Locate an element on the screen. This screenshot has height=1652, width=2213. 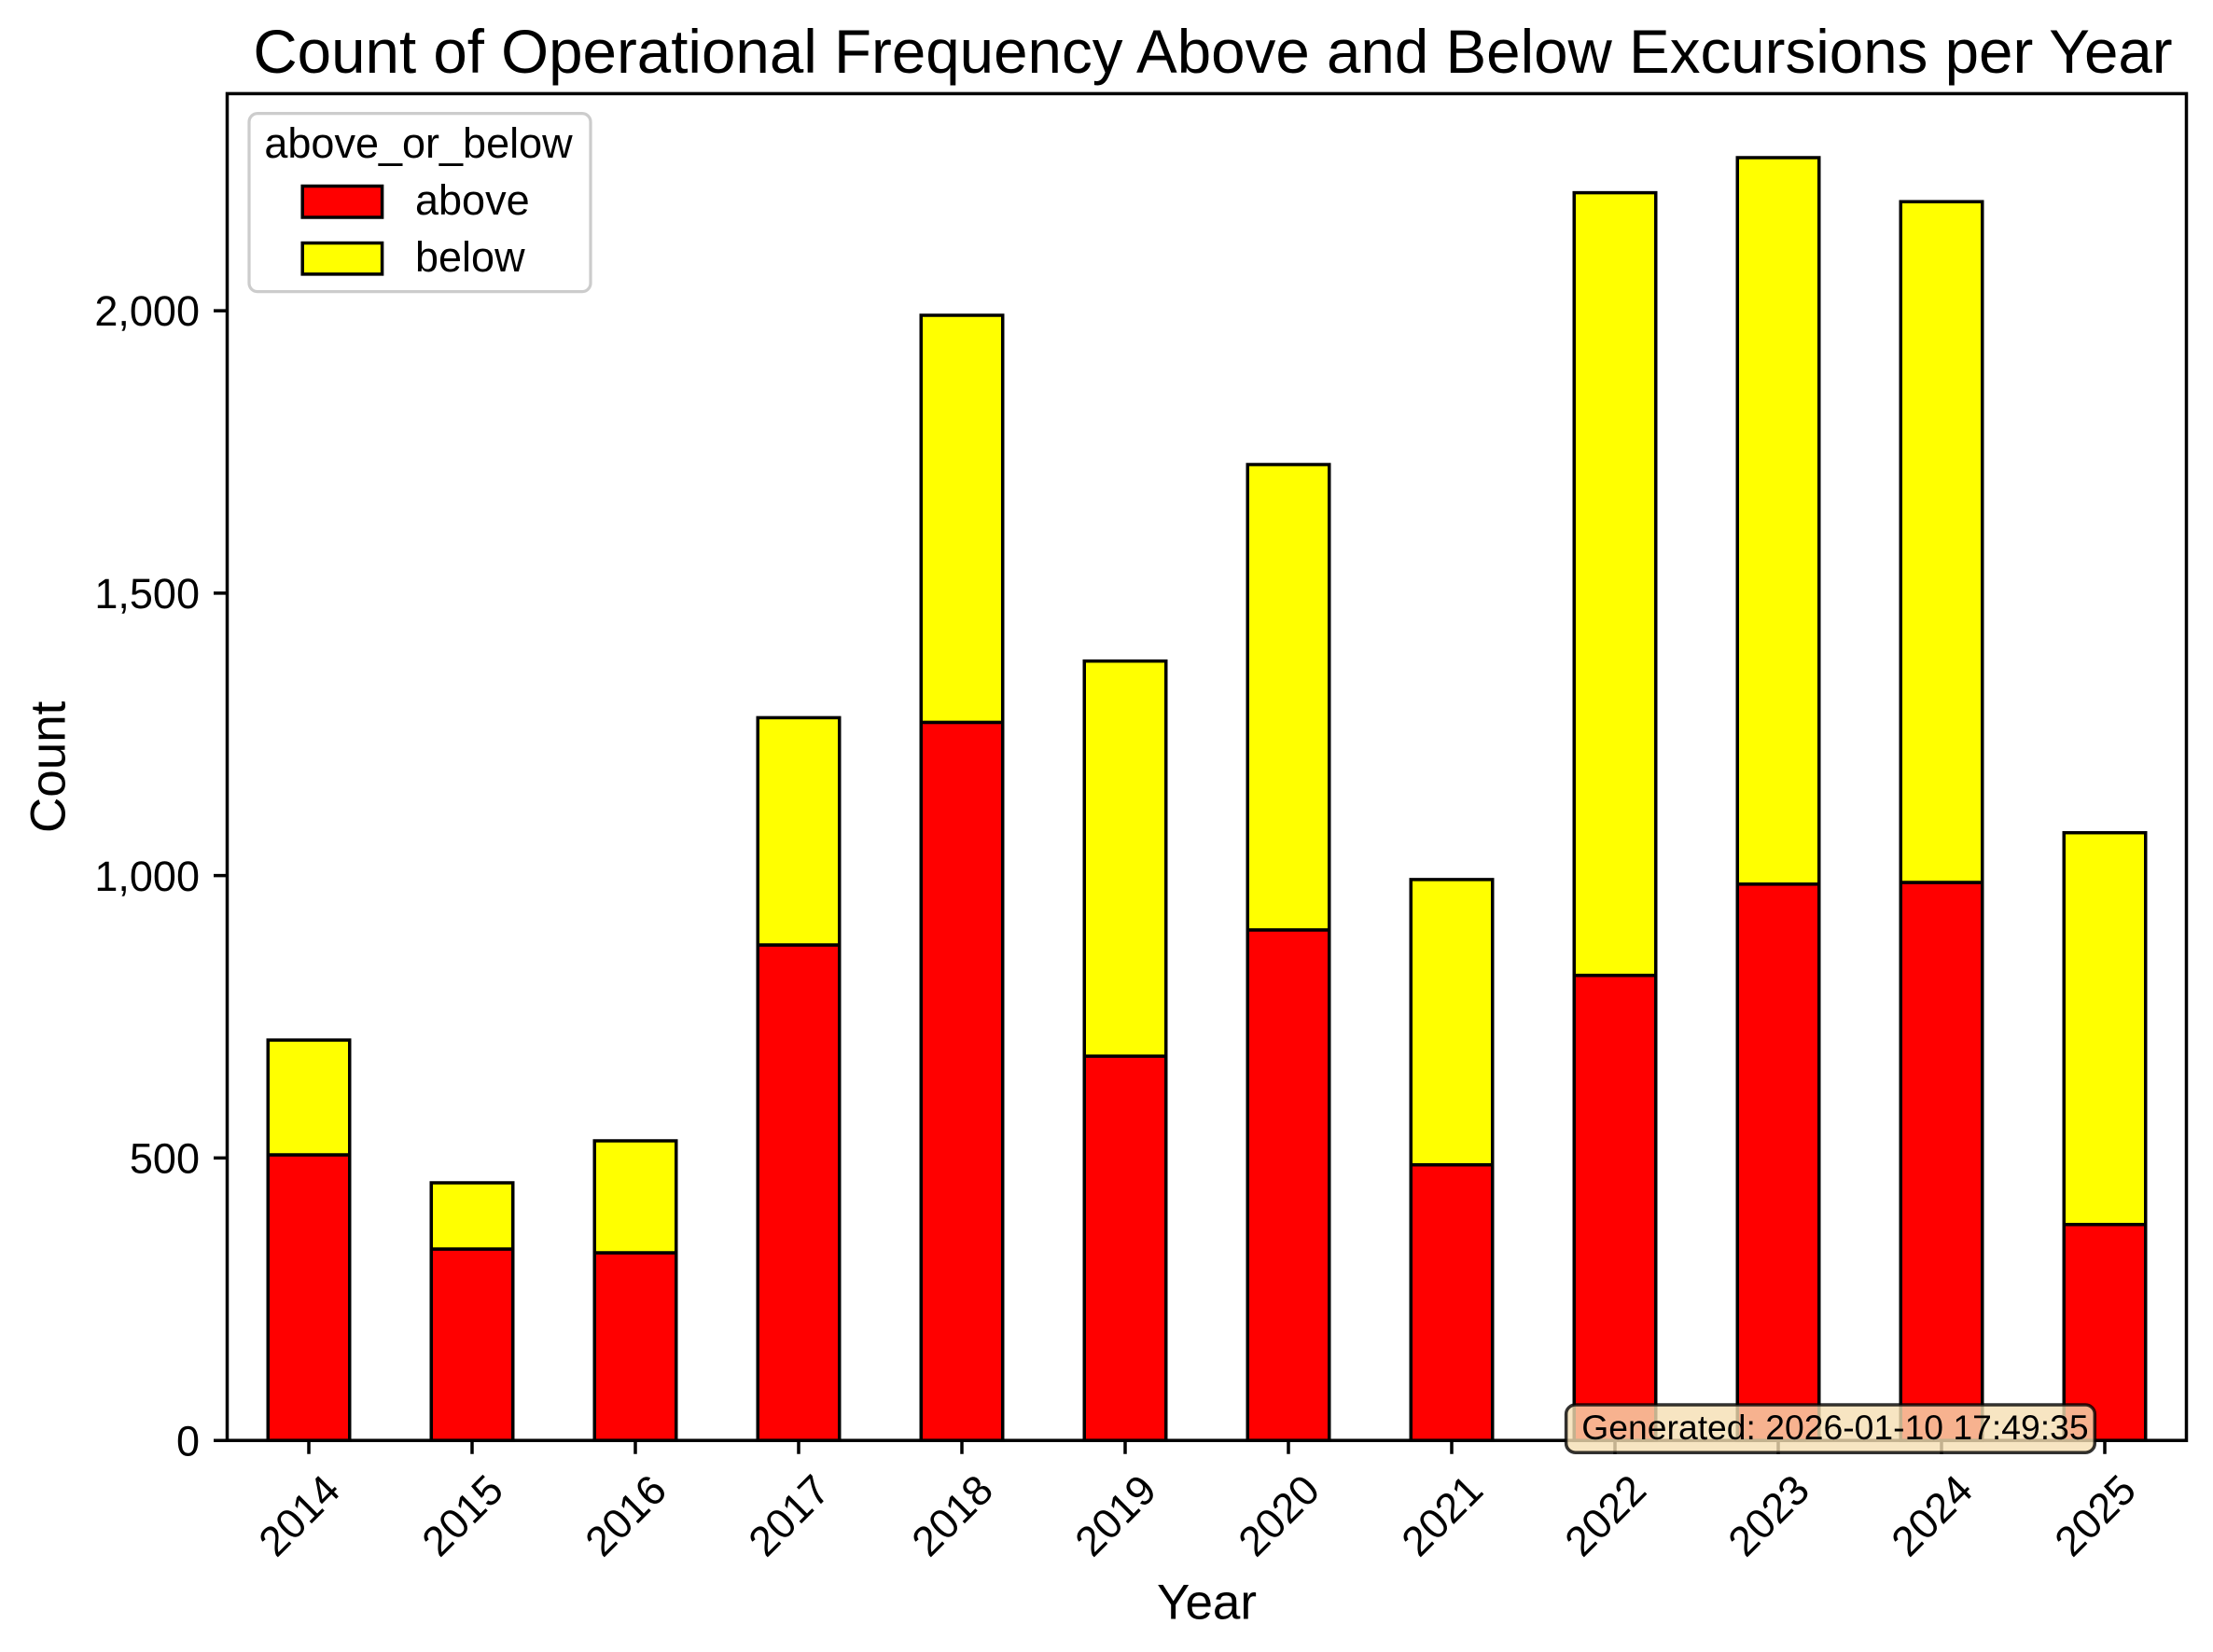
svg-text: above_or_below is located at coordinates (418, 143).